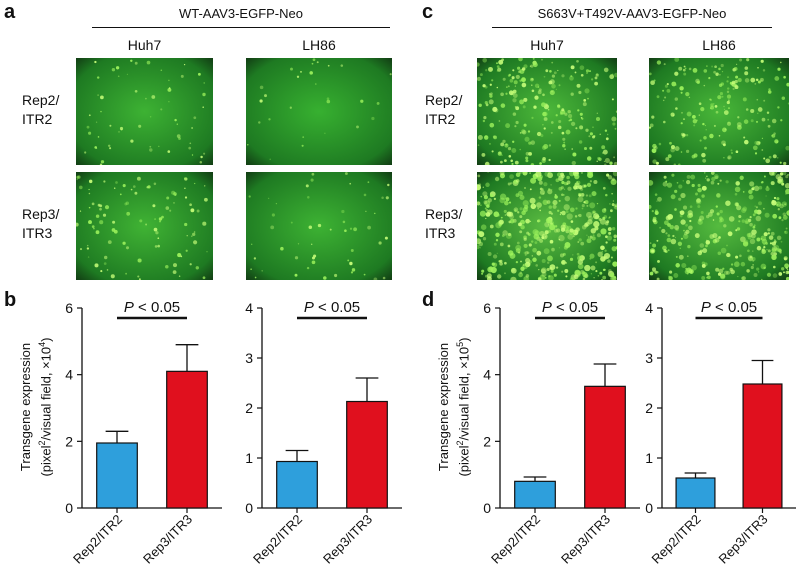 The height and width of the screenshot is (582, 800). What do you see at coordinates (97, 539) in the screenshot?
I see `x-tick-label: Rep2/ITR2` at bounding box center [97, 539].